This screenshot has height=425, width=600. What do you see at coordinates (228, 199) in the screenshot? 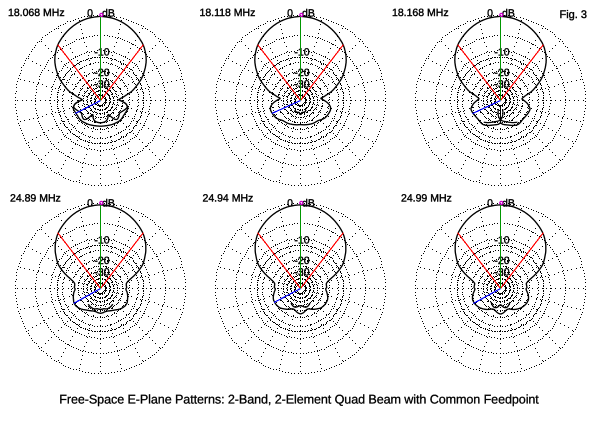
I see `svg-text: 24.94 MHz` at bounding box center [228, 199].